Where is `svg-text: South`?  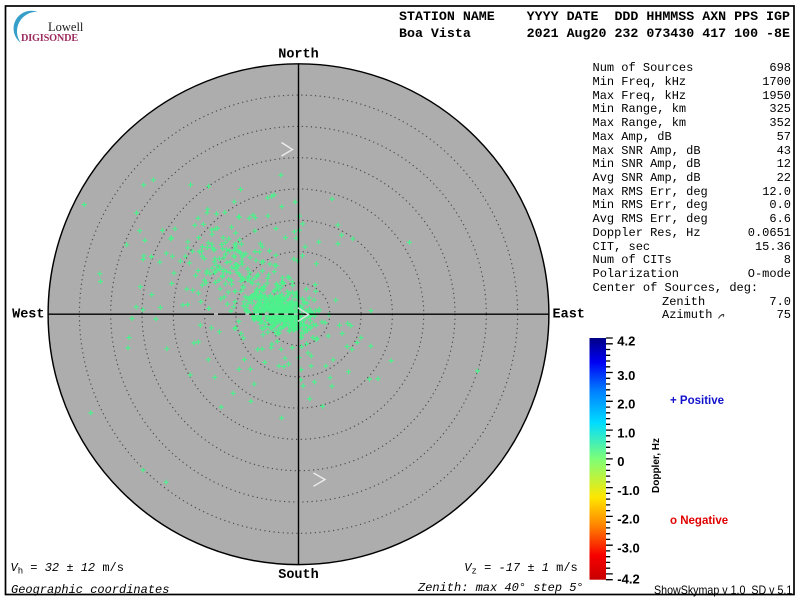
svg-text: South is located at coordinates (298, 575).